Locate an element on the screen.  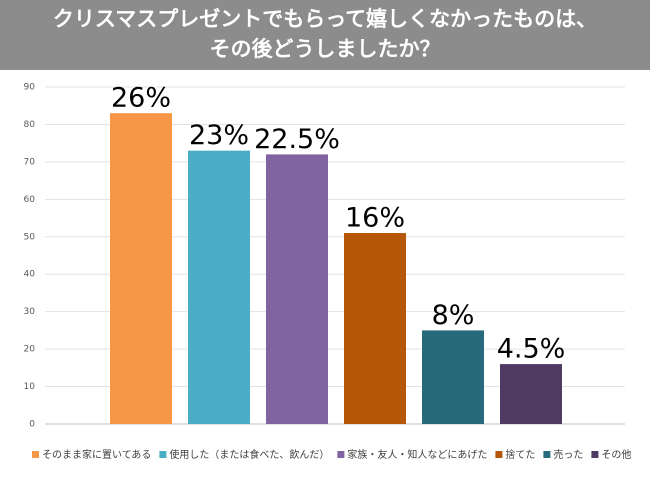
data-label: 23% is located at coordinates (219, 135).